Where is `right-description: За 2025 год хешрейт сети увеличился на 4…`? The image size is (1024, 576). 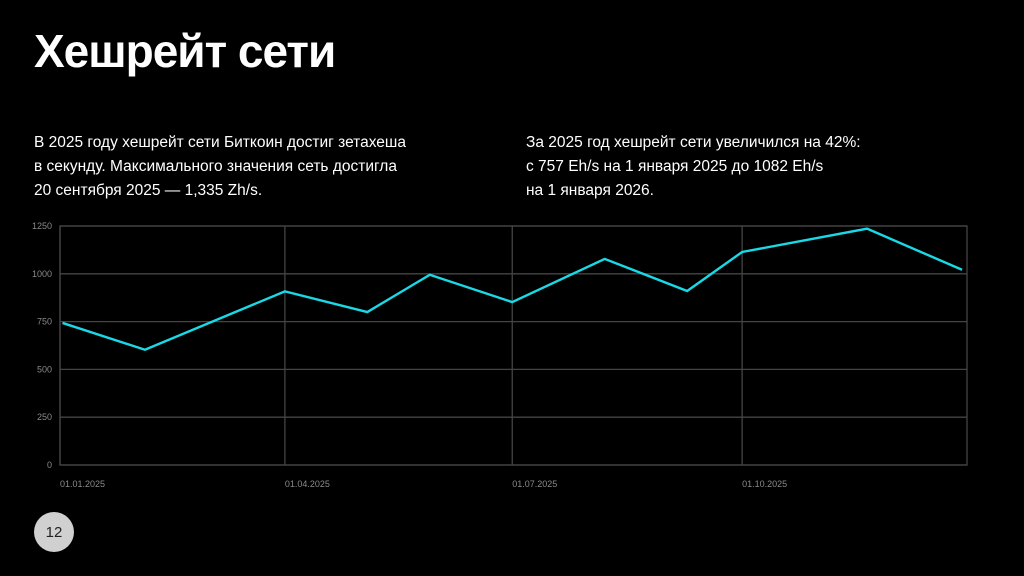 right-description: За 2025 год хешрейт сети увеличился на 4… is located at coordinates (751, 167).